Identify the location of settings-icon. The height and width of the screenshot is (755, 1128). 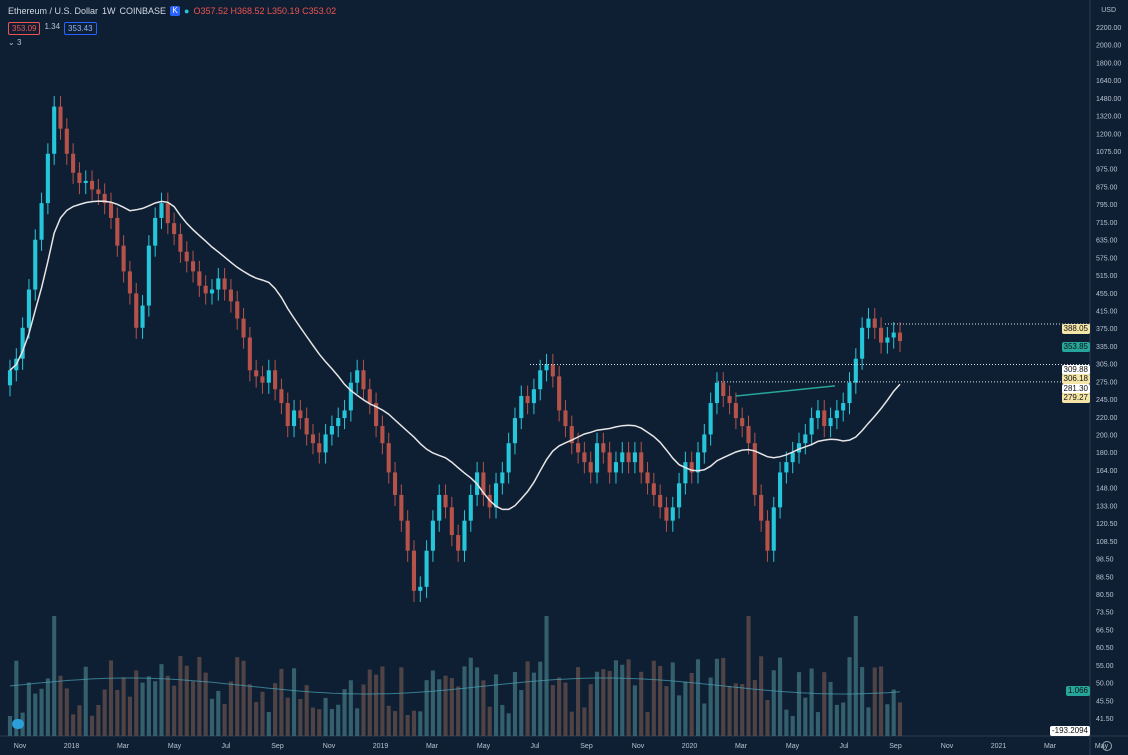
(1107, 746).